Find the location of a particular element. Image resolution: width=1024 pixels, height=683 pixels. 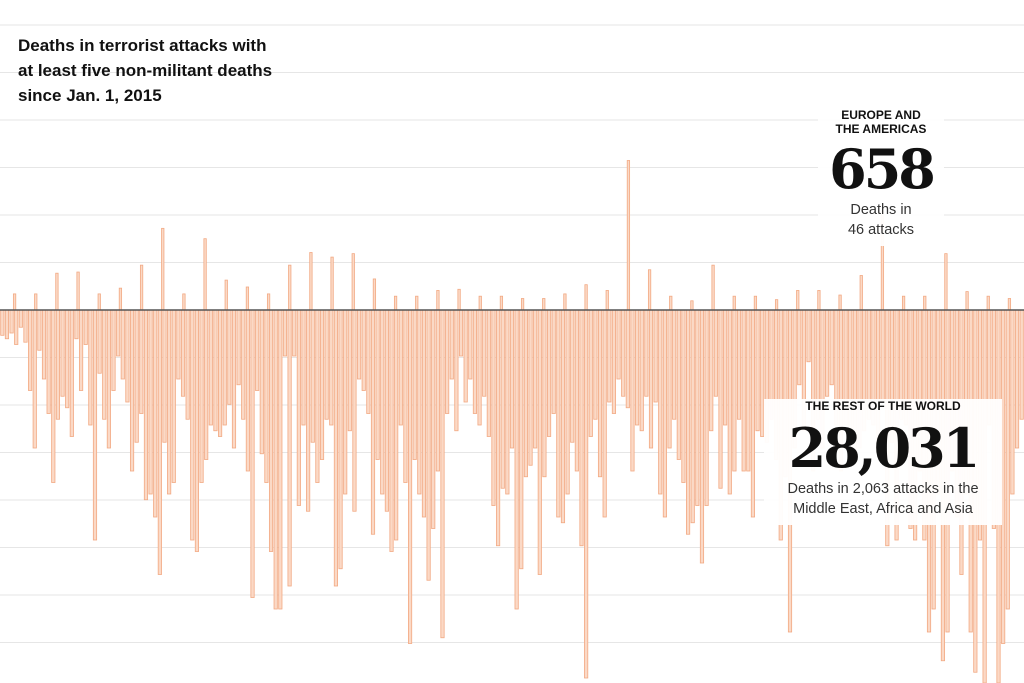

europe-americas-label: EUROPE AND THE AMERICAS is located at coordinates (881, 122).